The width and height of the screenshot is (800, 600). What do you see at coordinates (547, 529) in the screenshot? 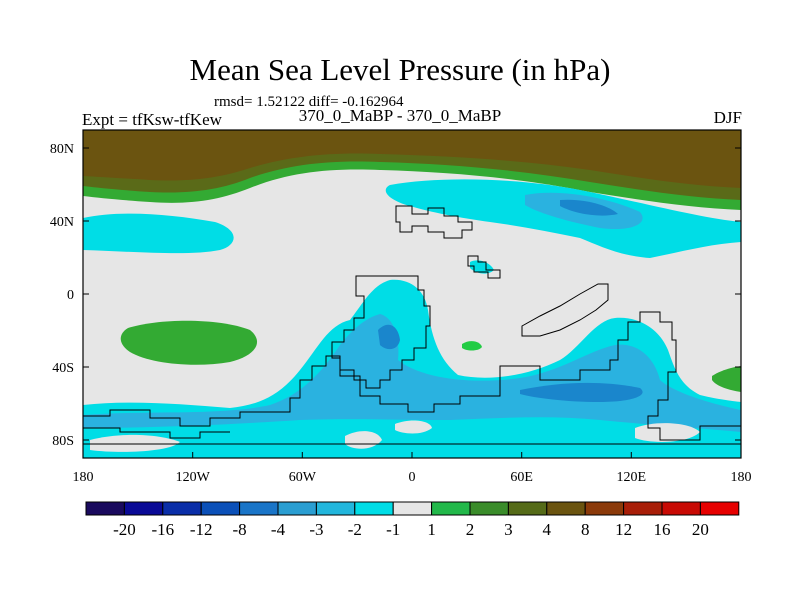
I see `colorbar-label-11: 4` at bounding box center [547, 529].